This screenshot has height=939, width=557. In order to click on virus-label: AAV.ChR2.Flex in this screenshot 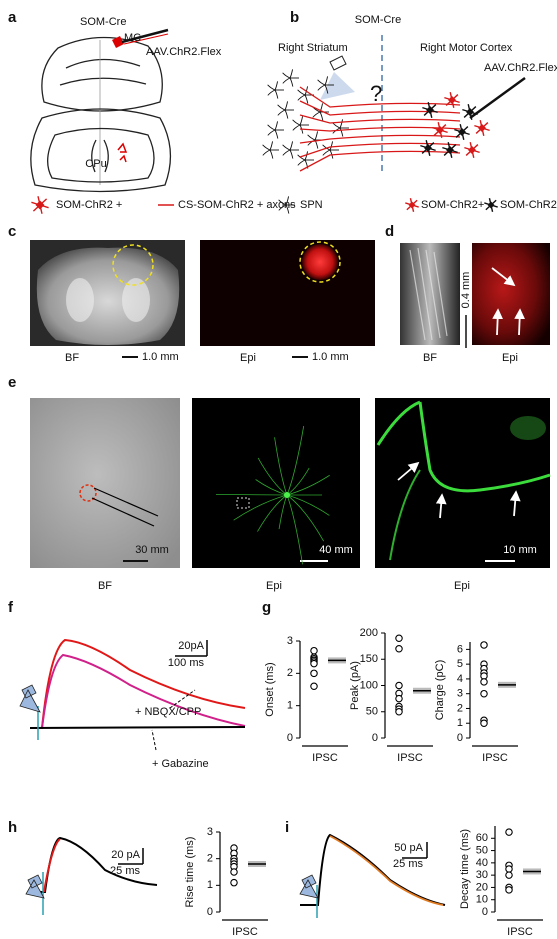, I will do `click(520, 68)`.